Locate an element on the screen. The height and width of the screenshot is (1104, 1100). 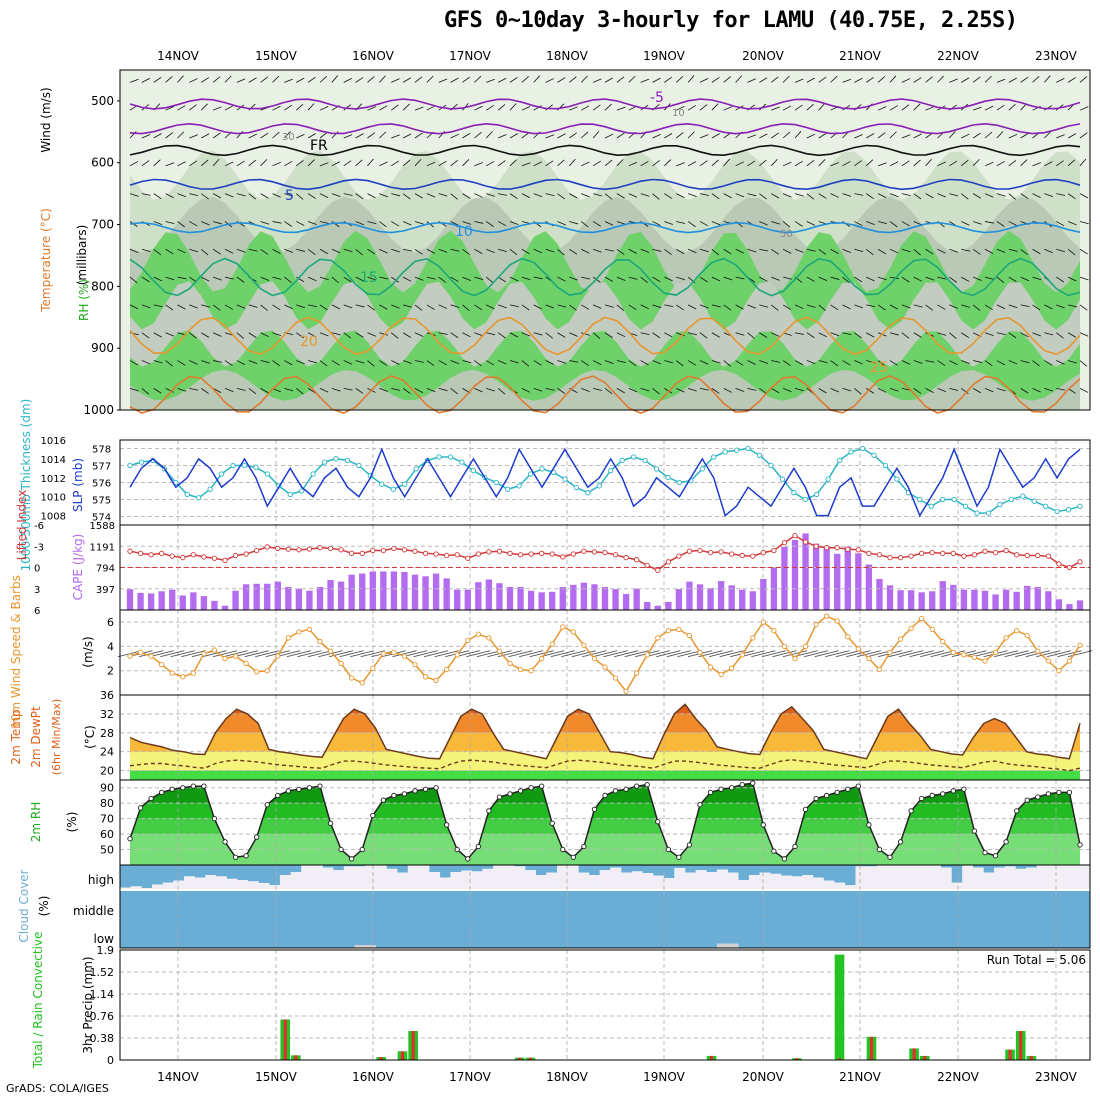
isotherm-line is located at coordinates (605, 336).